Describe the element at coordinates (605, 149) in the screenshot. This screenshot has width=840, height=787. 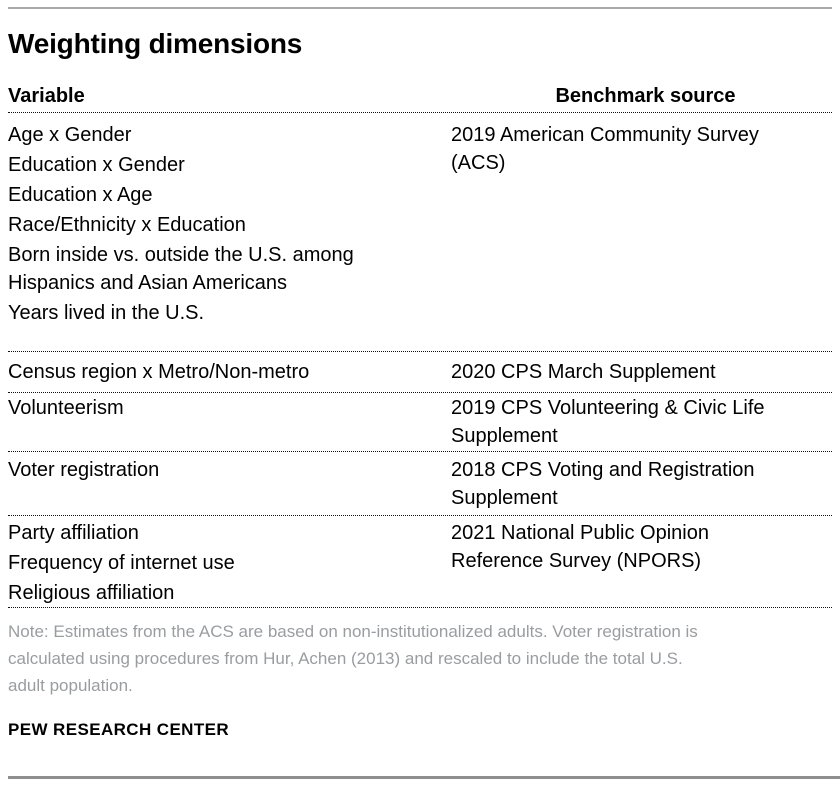
I see `benchmark-source: 2019 American Community Survey (ACS)` at that location.